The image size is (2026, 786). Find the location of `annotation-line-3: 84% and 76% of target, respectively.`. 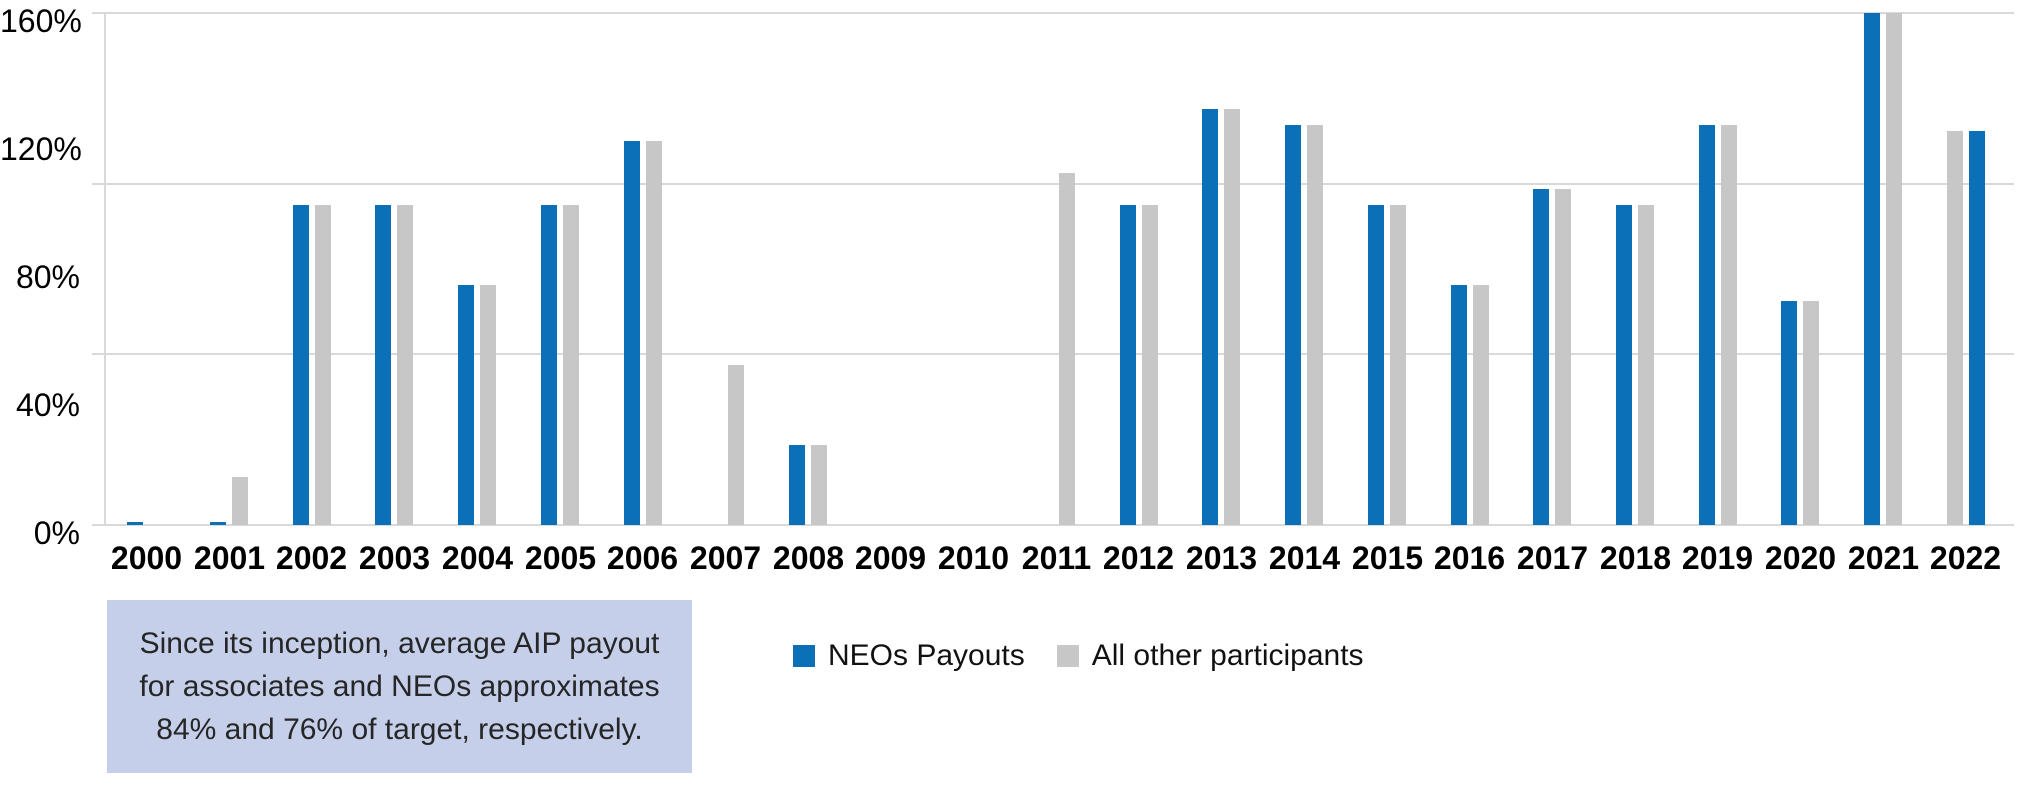

annotation-line-3: 84% and 76% of target, respectively. is located at coordinates (399, 729).